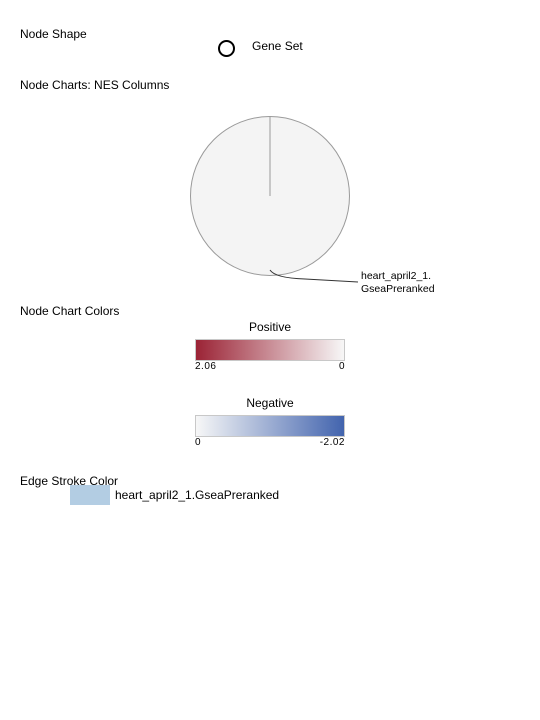 The width and height of the screenshot is (540, 720). Describe the element at coordinates (70, 311) in the screenshot. I see `node-chart-colors-title: Node Chart Colors` at that location.